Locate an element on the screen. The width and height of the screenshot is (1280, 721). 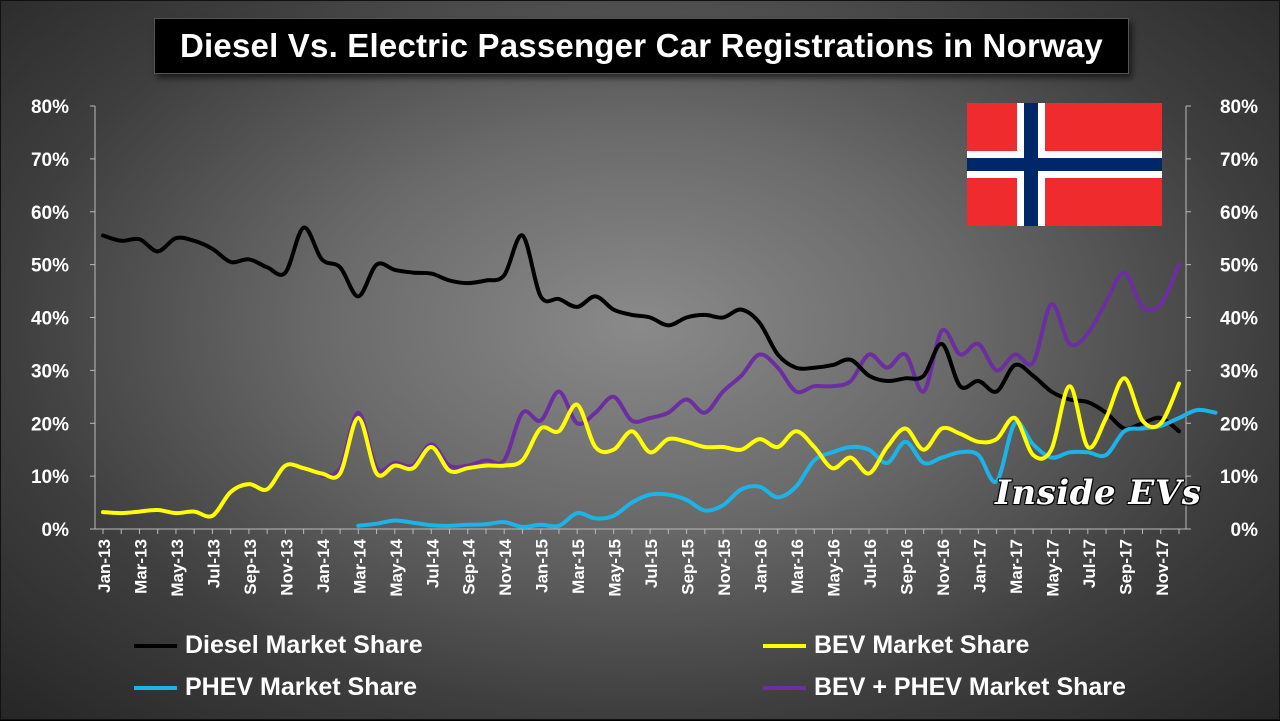
x-tick-label: Nov-14 is located at coordinates (505, 566).